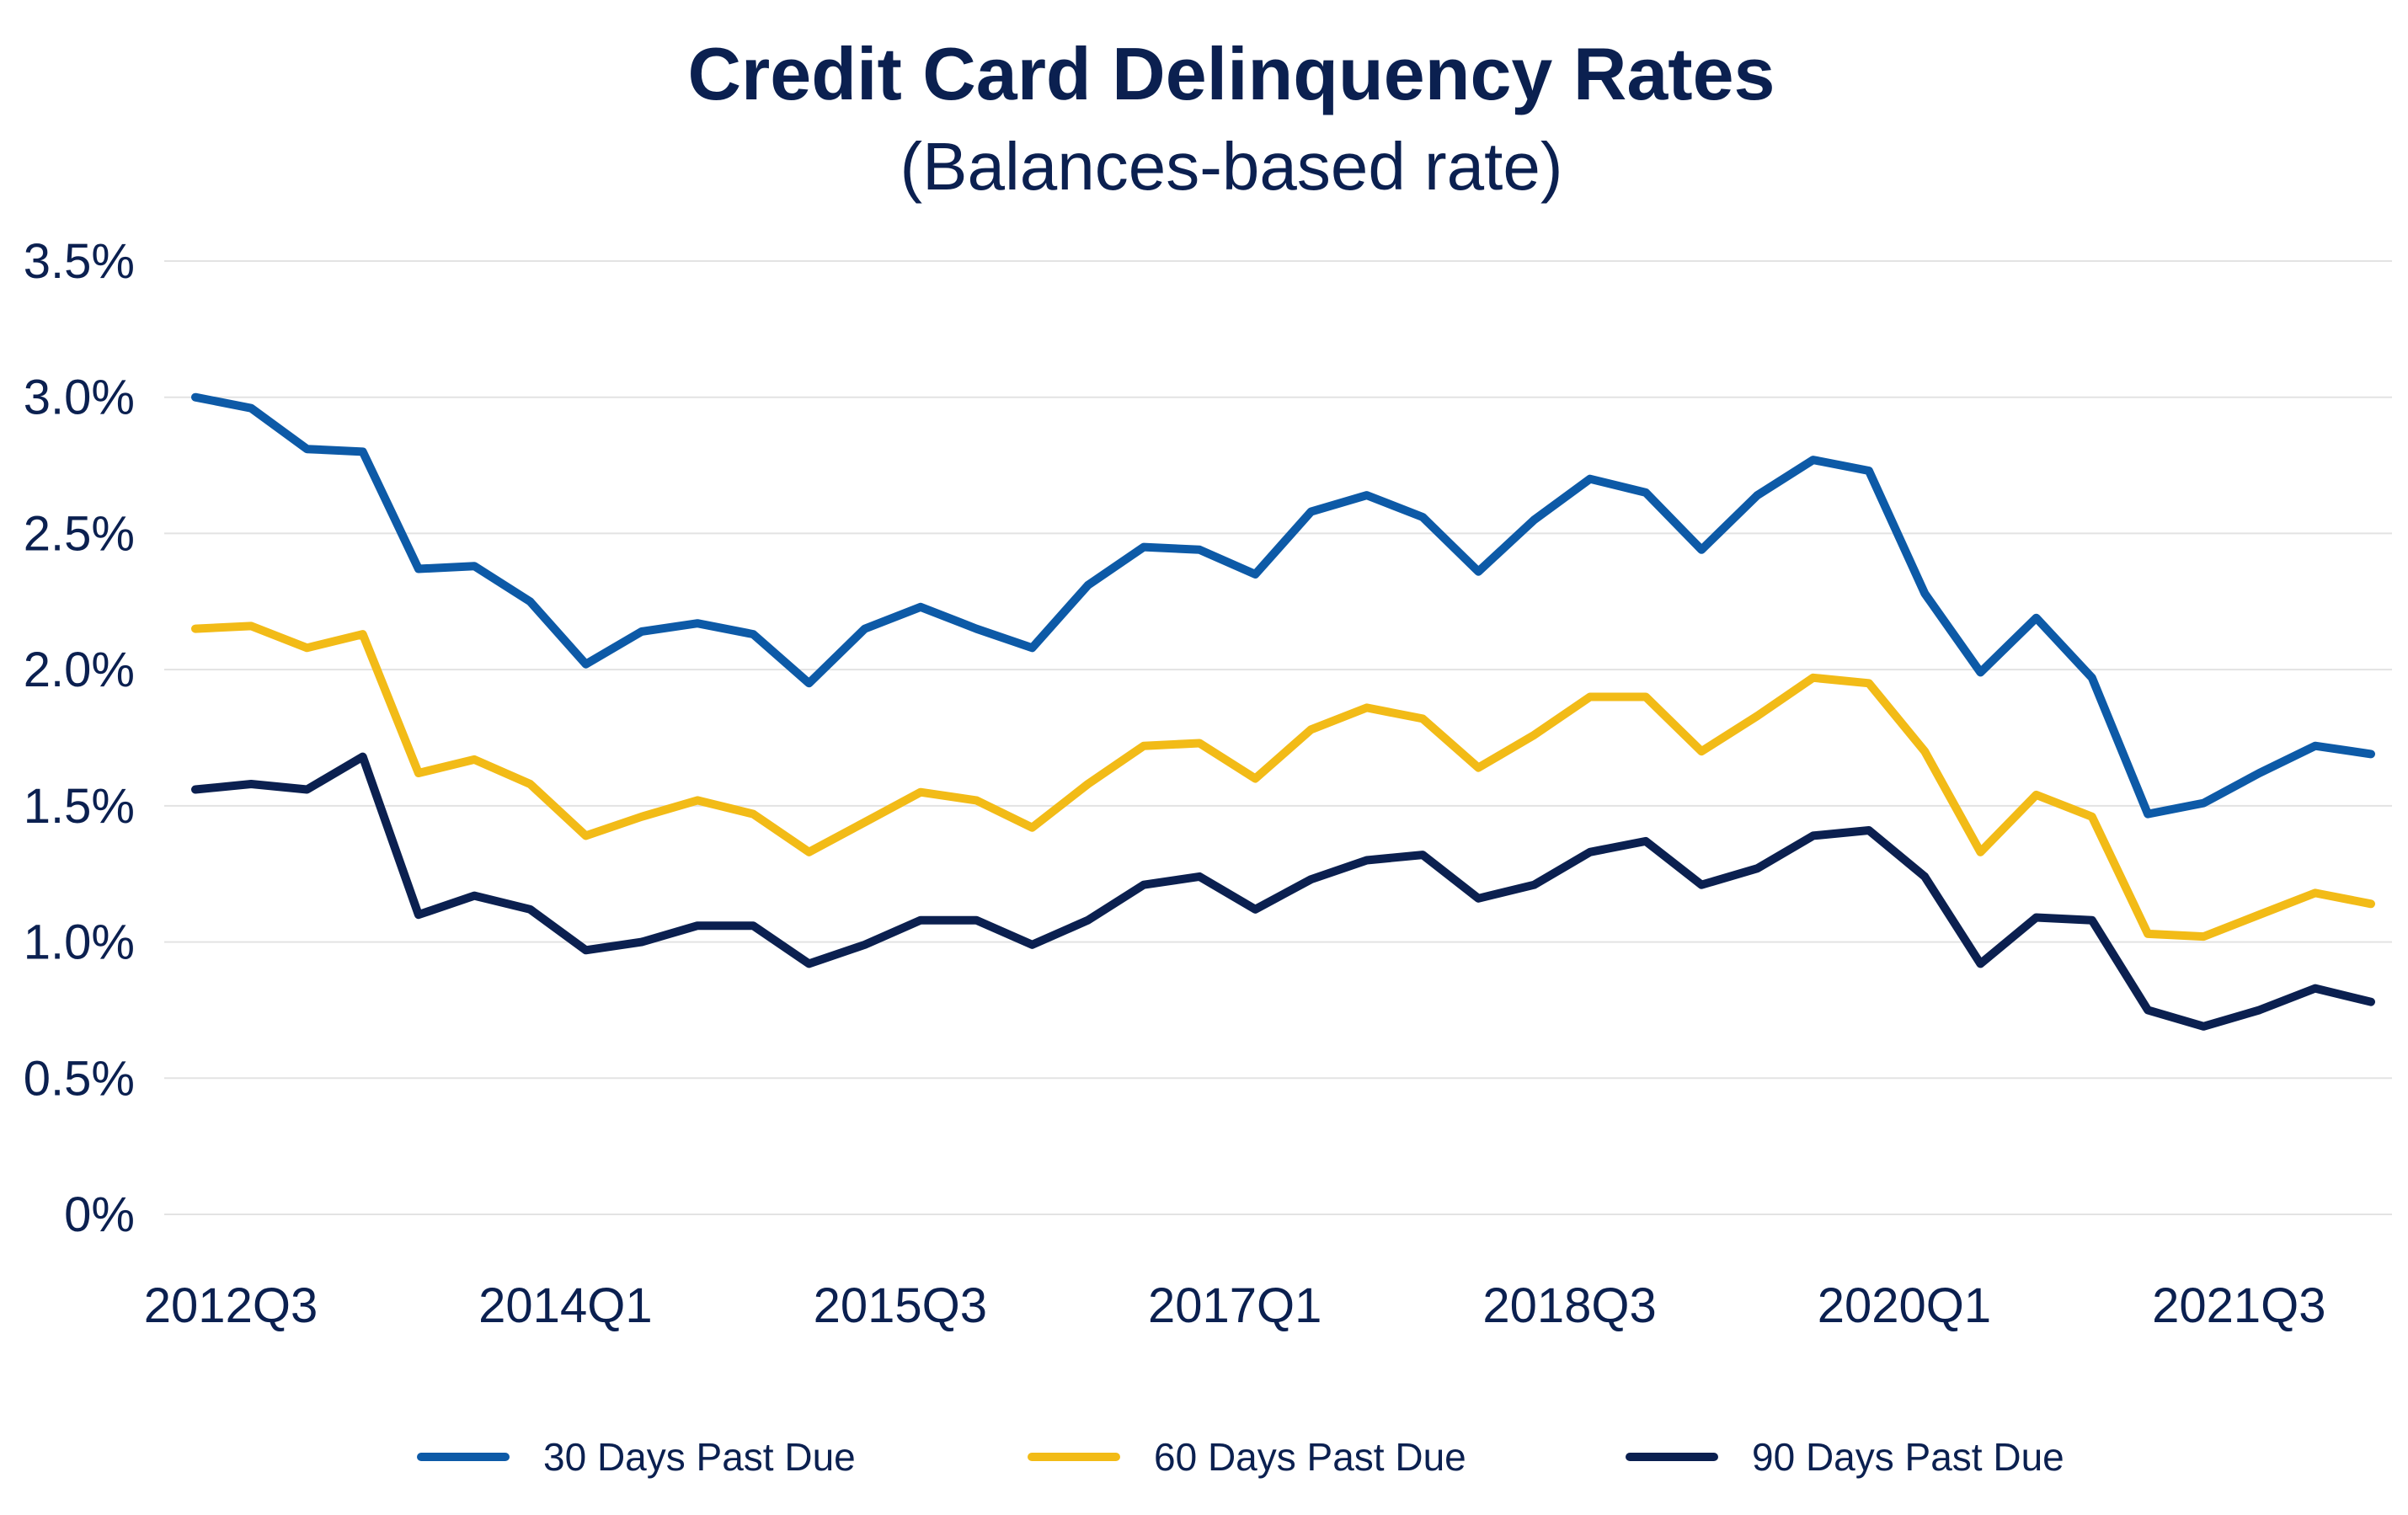 The width and height of the screenshot is (2408, 1515). I want to click on y-tick-label: 3.5%, so click(79, 262).